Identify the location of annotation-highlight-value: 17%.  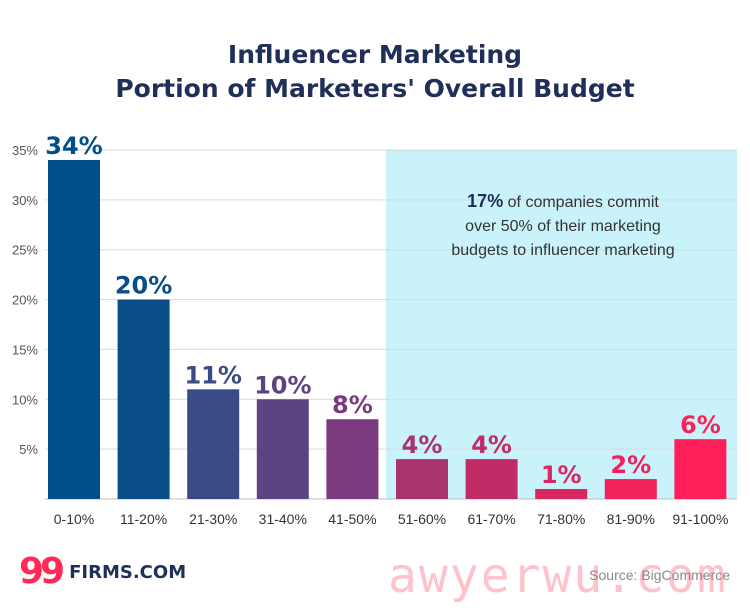
(485, 201).